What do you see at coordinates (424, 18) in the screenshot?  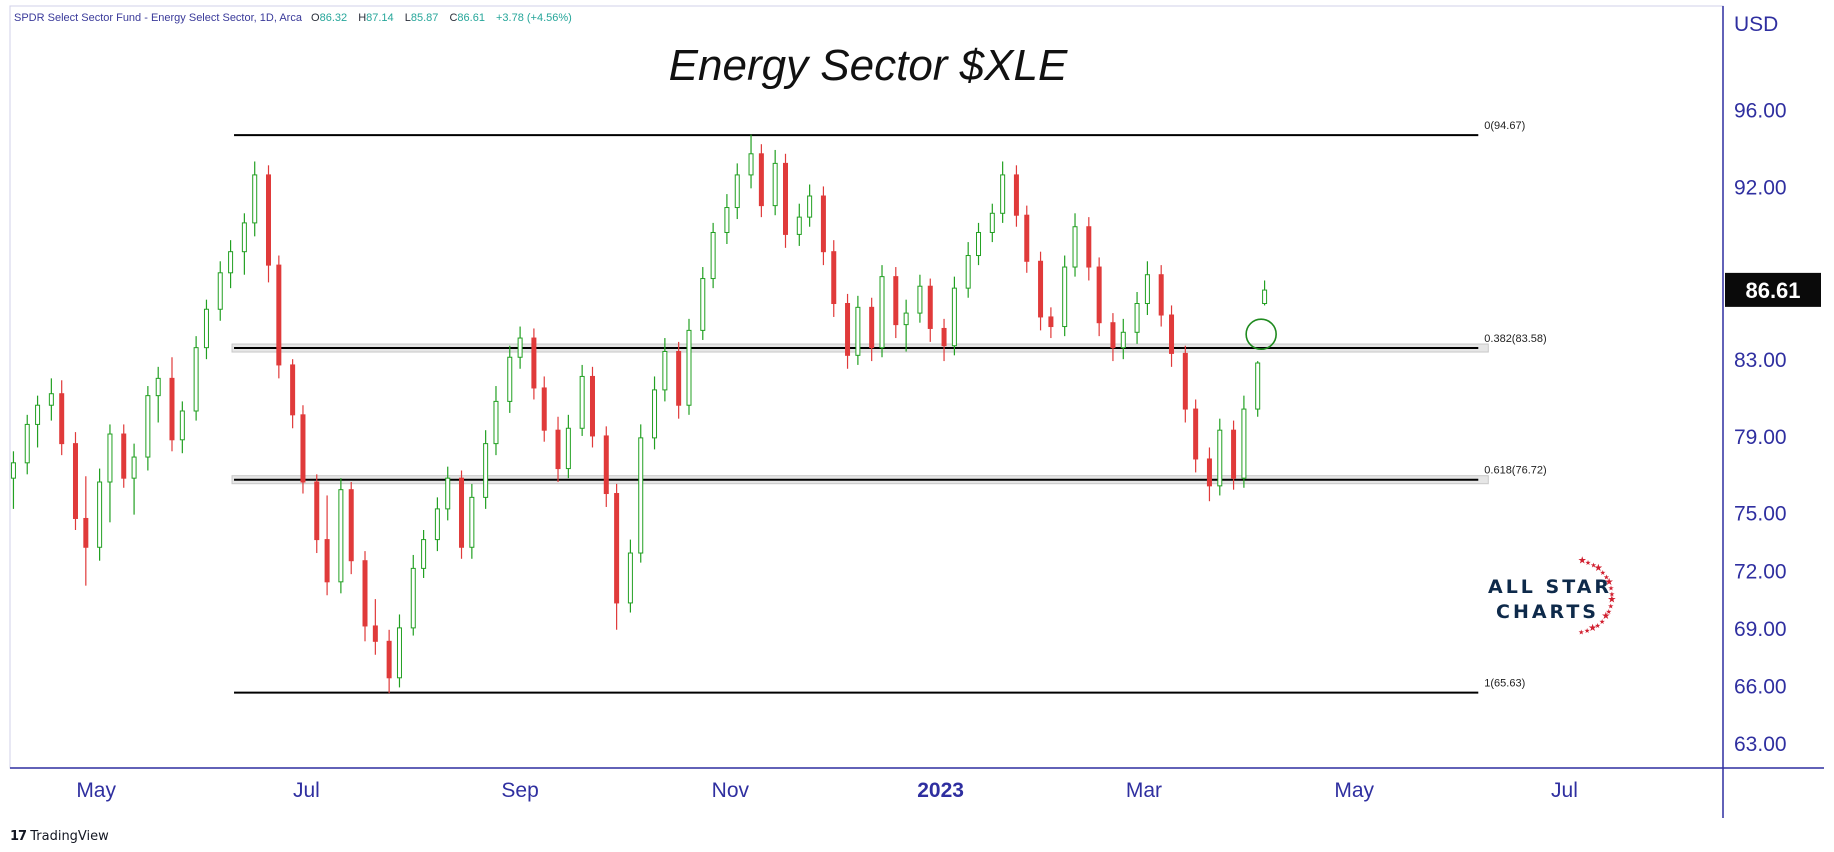 I see `low-value: 85.87` at bounding box center [424, 18].